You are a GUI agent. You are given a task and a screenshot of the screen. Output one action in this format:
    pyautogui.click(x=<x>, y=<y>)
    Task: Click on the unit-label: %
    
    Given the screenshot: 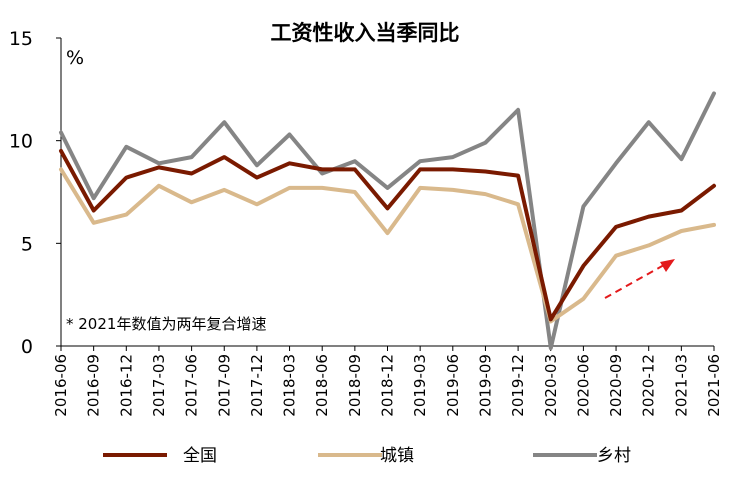 What is the action you would take?
    pyautogui.click(x=75, y=58)
    